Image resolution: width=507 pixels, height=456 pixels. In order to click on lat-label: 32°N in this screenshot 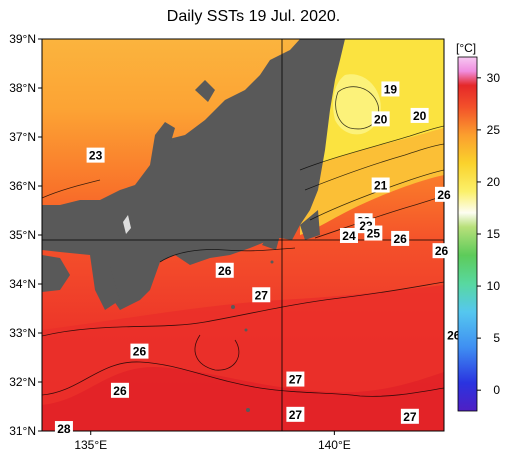, I will do `click(22, 382)`.